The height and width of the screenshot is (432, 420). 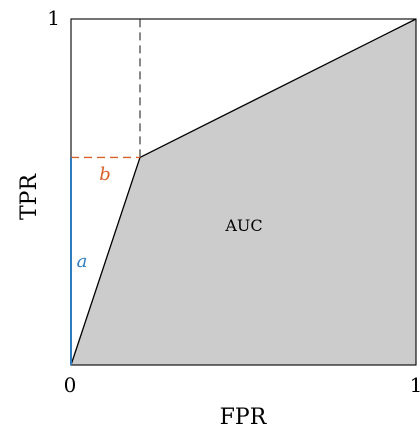 What do you see at coordinates (53, 18) in the screenshot?
I see `y-tick-1: 1` at bounding box center [53, 18].